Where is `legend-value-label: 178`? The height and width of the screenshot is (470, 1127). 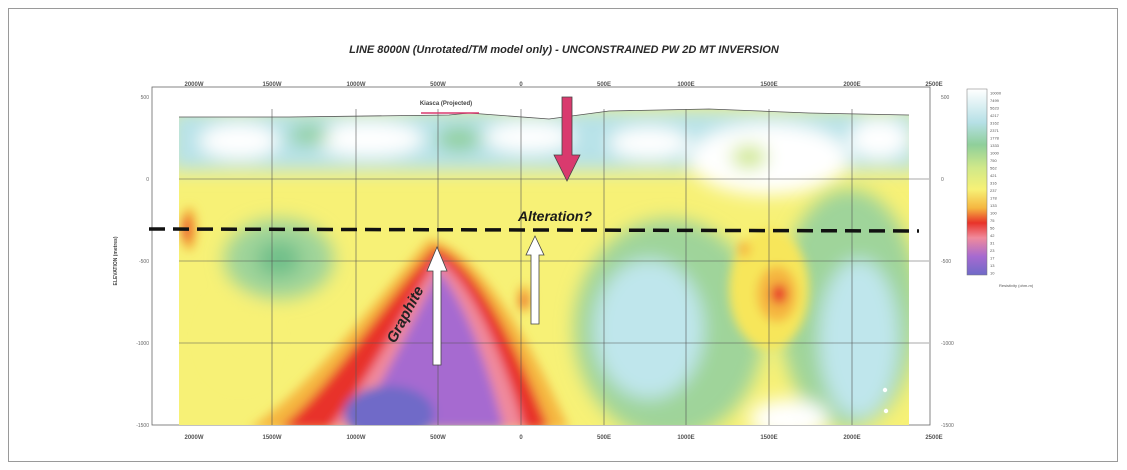 legend-value-label: 178 is located at coordinates (993, 198).